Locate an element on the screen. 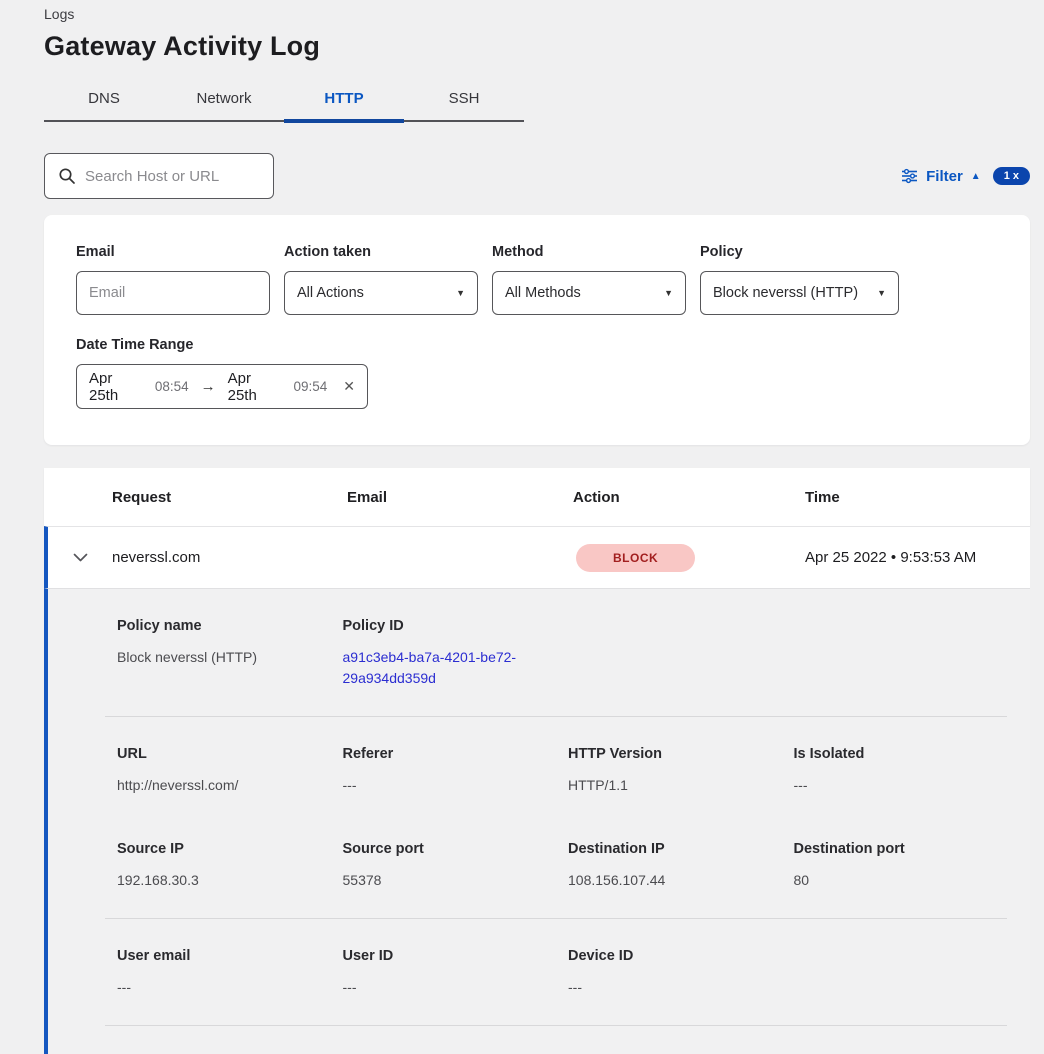 The width and height of the screenshot is (1044, 1054). toolbar: Filter ▲ 1 x is located at coordinates (537, 176).